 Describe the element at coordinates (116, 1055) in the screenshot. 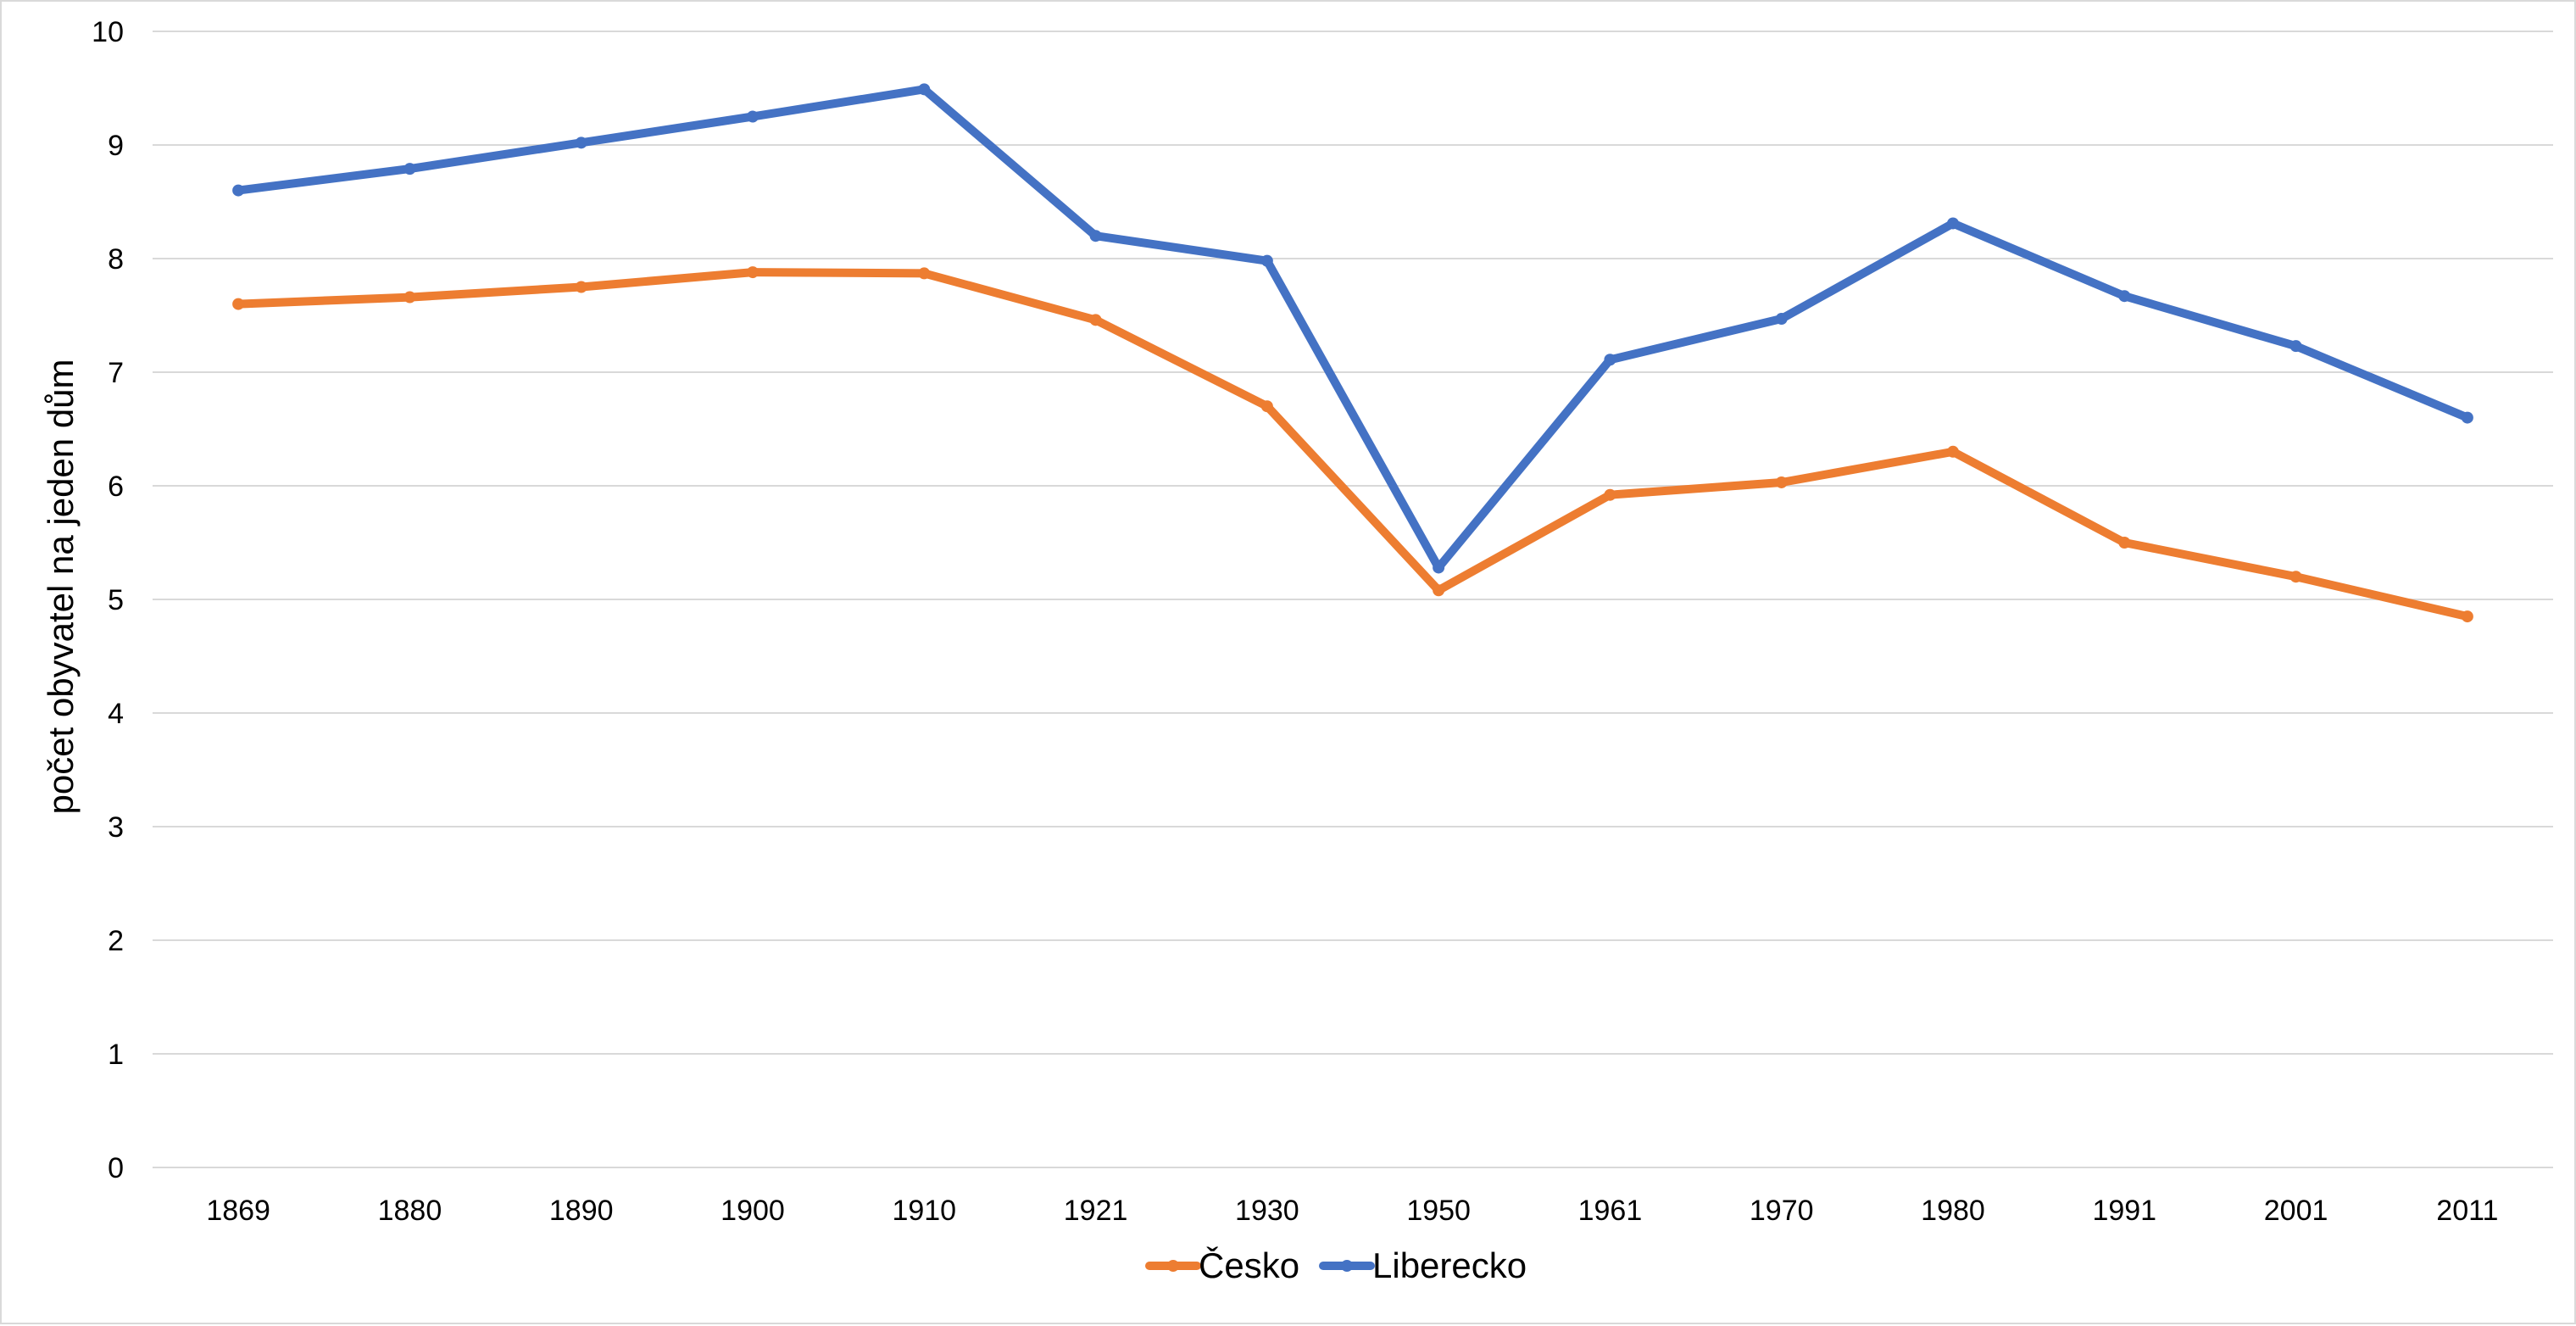

I see `y-tick-label: 1` at that location.